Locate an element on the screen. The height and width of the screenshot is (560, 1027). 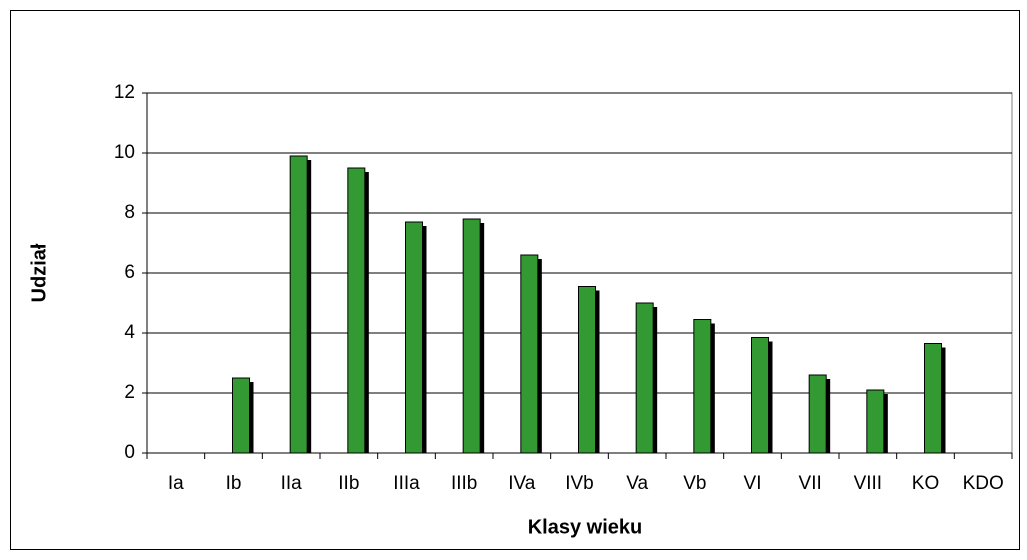
x-tick-label: IVb is located at coordinates (579, 483).